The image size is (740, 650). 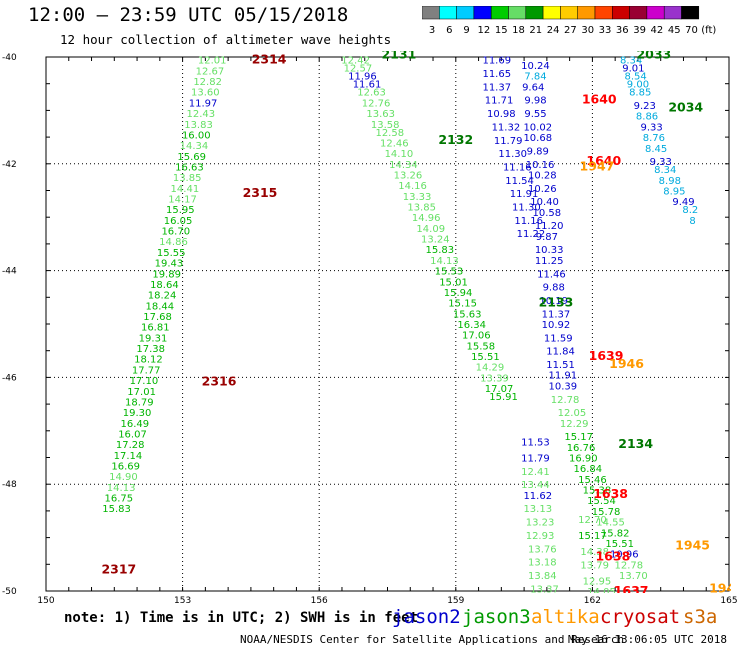 What do you see at coordinates (535, 442) in the screenshot?
I see `wave-height-value: 11.53` at bounding box center [535, 442].